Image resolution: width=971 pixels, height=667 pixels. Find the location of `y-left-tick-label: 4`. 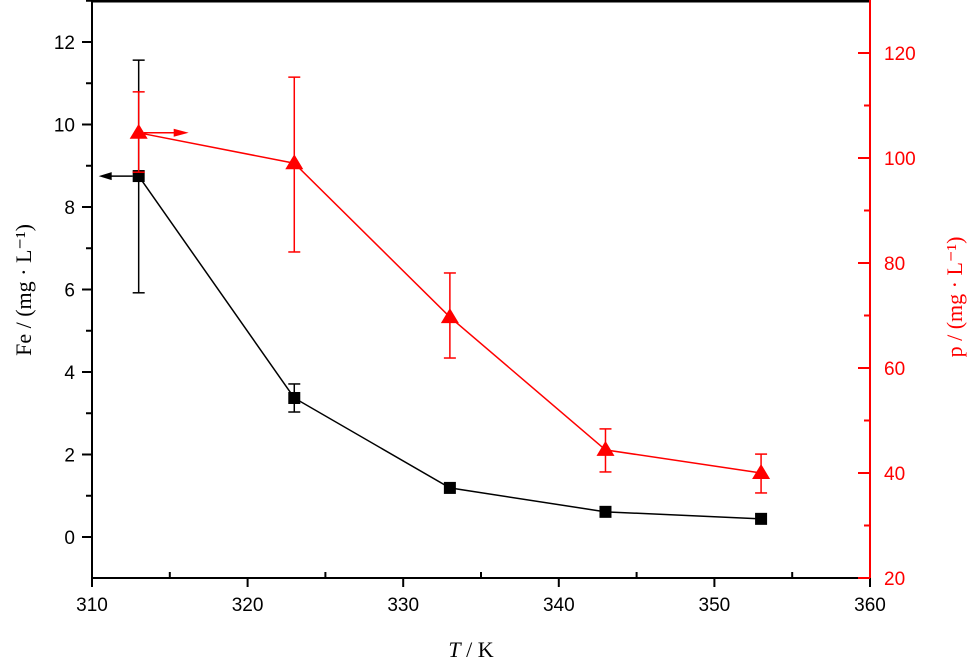

y-left-tick-label: 4 is located at coordinates (69, 373).